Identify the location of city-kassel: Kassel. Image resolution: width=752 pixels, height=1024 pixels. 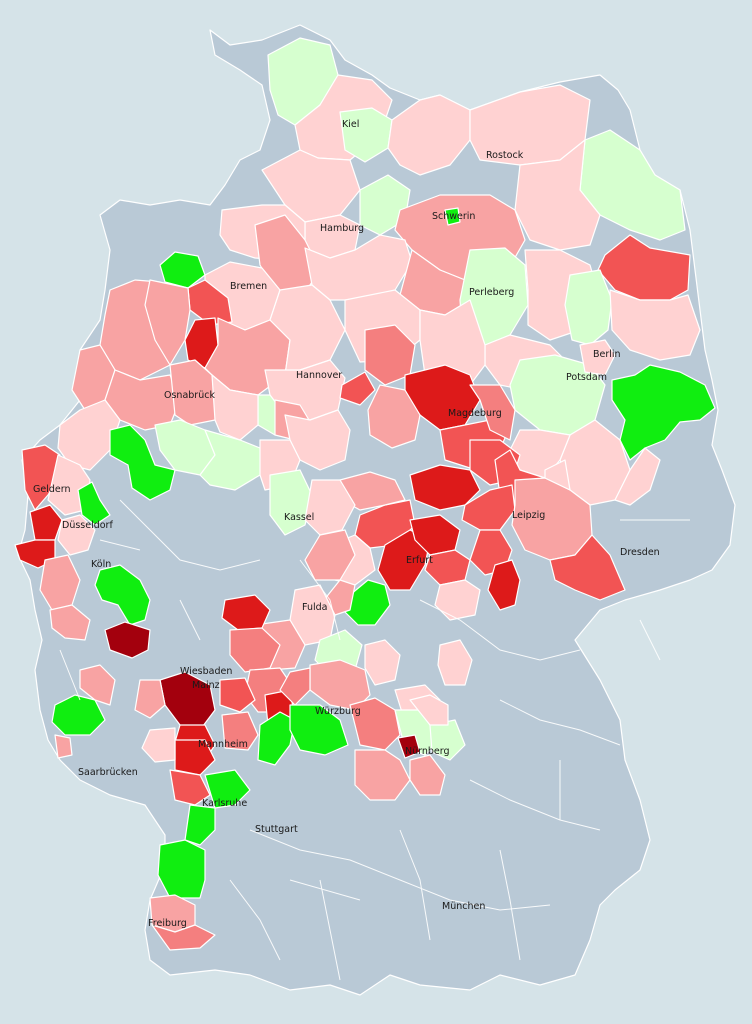
(299, 517).